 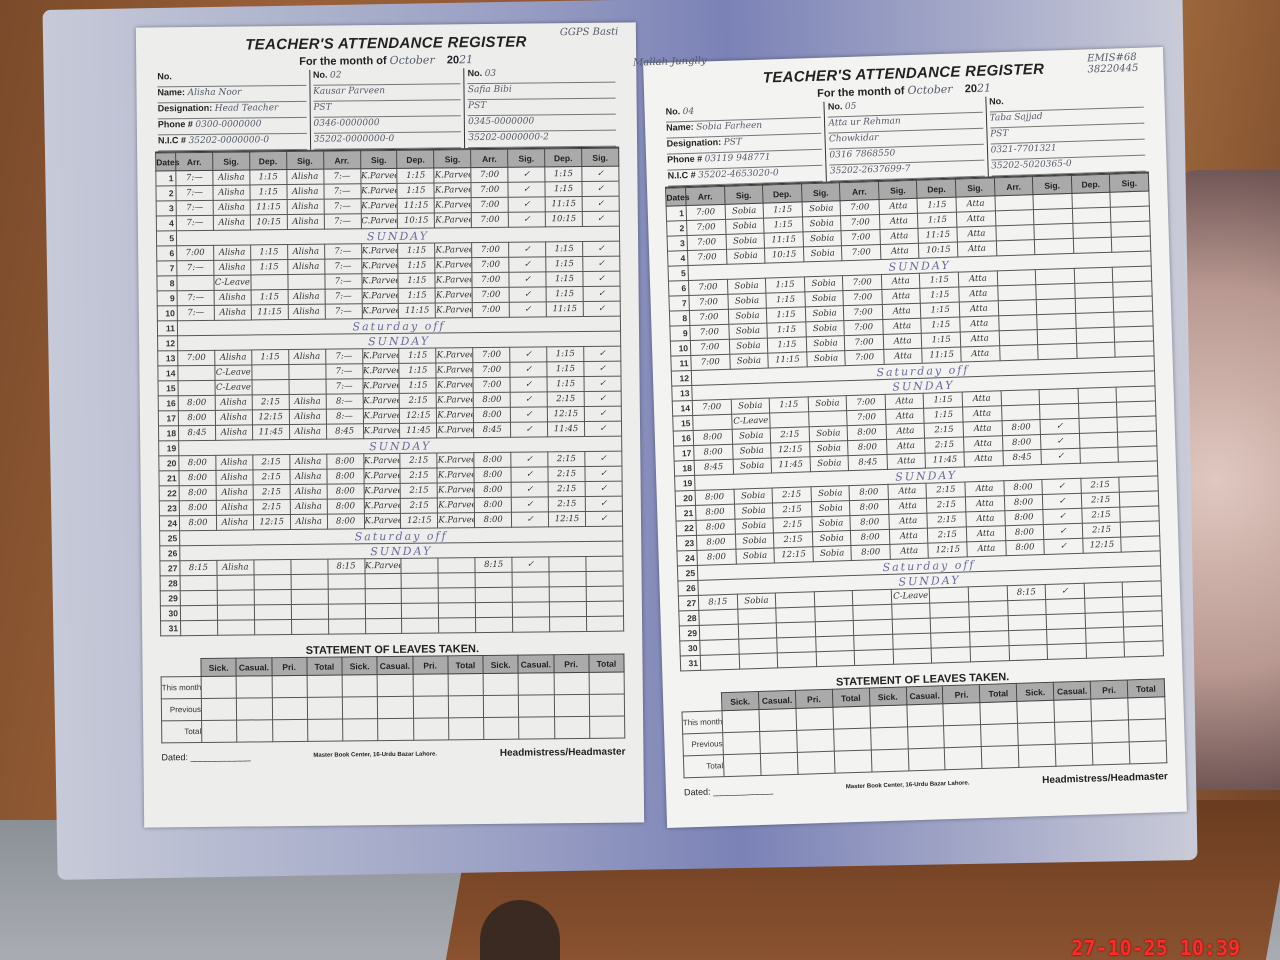 What do you see at coordinates (169, 538) in the screenshot?
I see `date-cell: 25` at bounding box center [169, 538].